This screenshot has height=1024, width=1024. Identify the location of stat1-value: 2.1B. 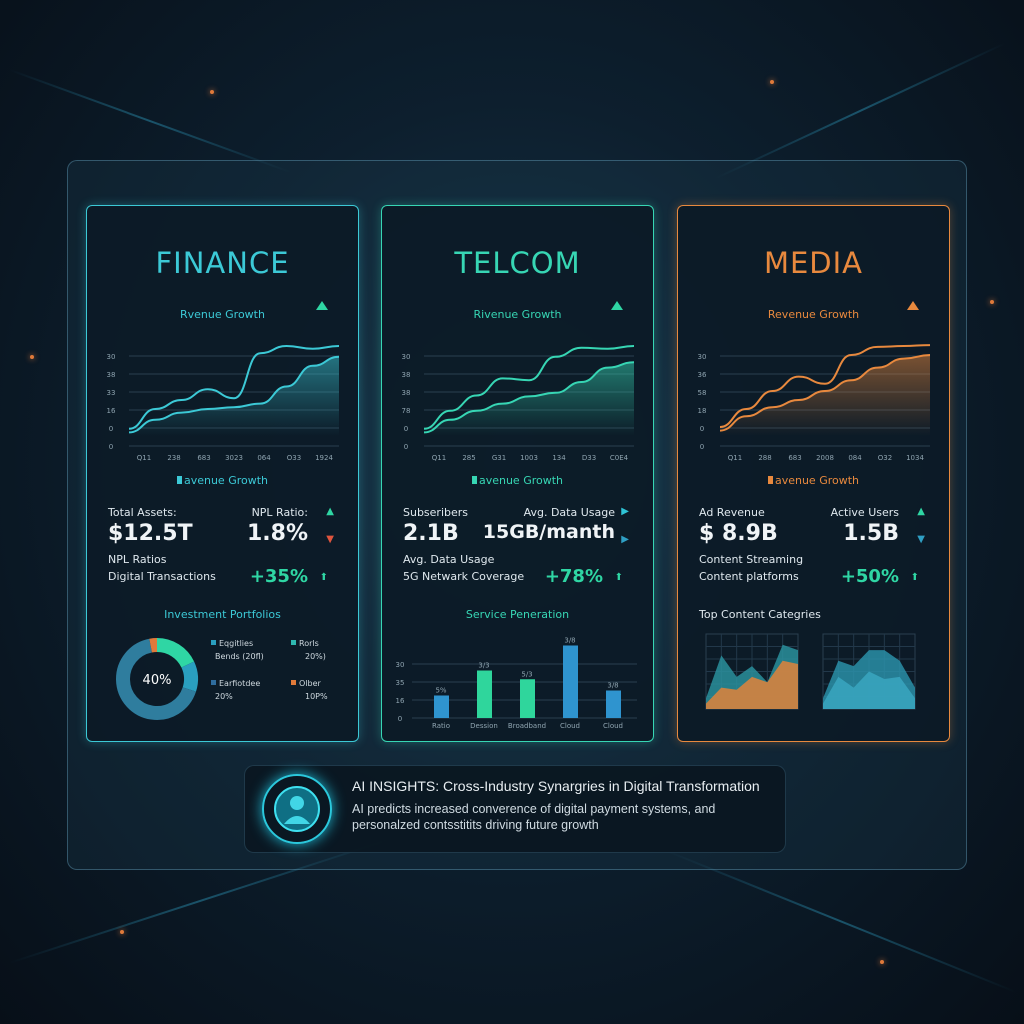
(431, 533).